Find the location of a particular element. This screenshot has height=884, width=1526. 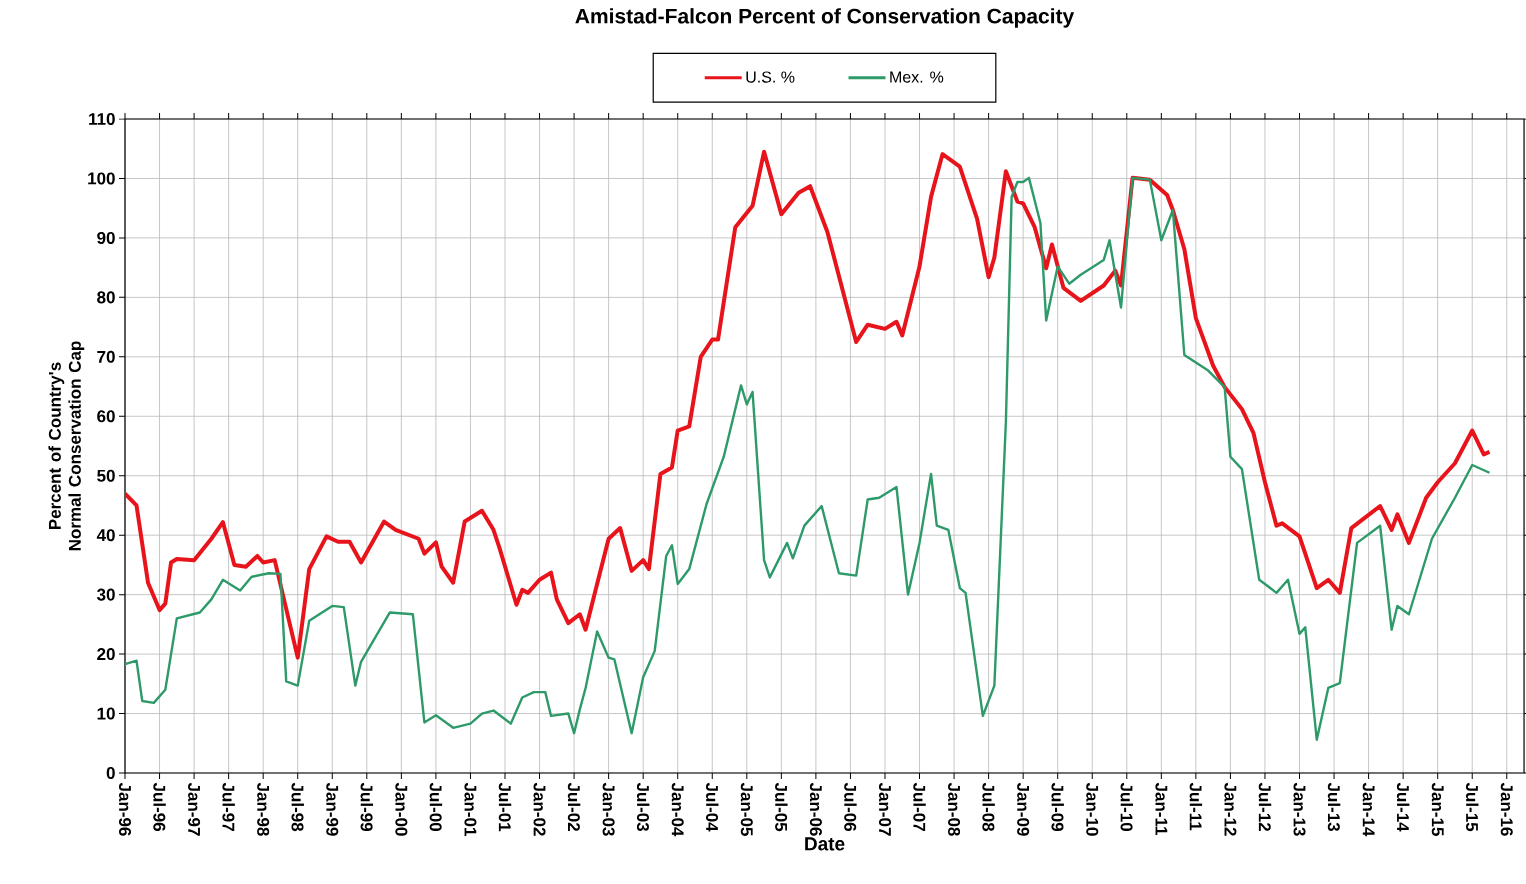

y-tick-label: 70 is located at coordinates (106, 356).